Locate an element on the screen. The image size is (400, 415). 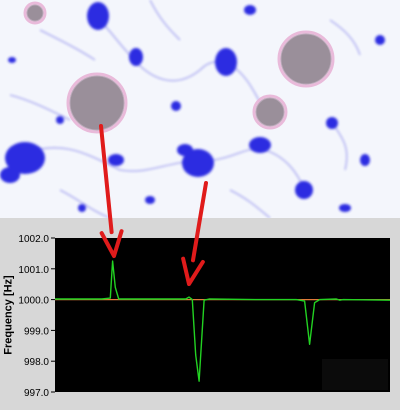
y-axis-label-wrapper: Frequency [Hz] is located at coordinates (9, 315).